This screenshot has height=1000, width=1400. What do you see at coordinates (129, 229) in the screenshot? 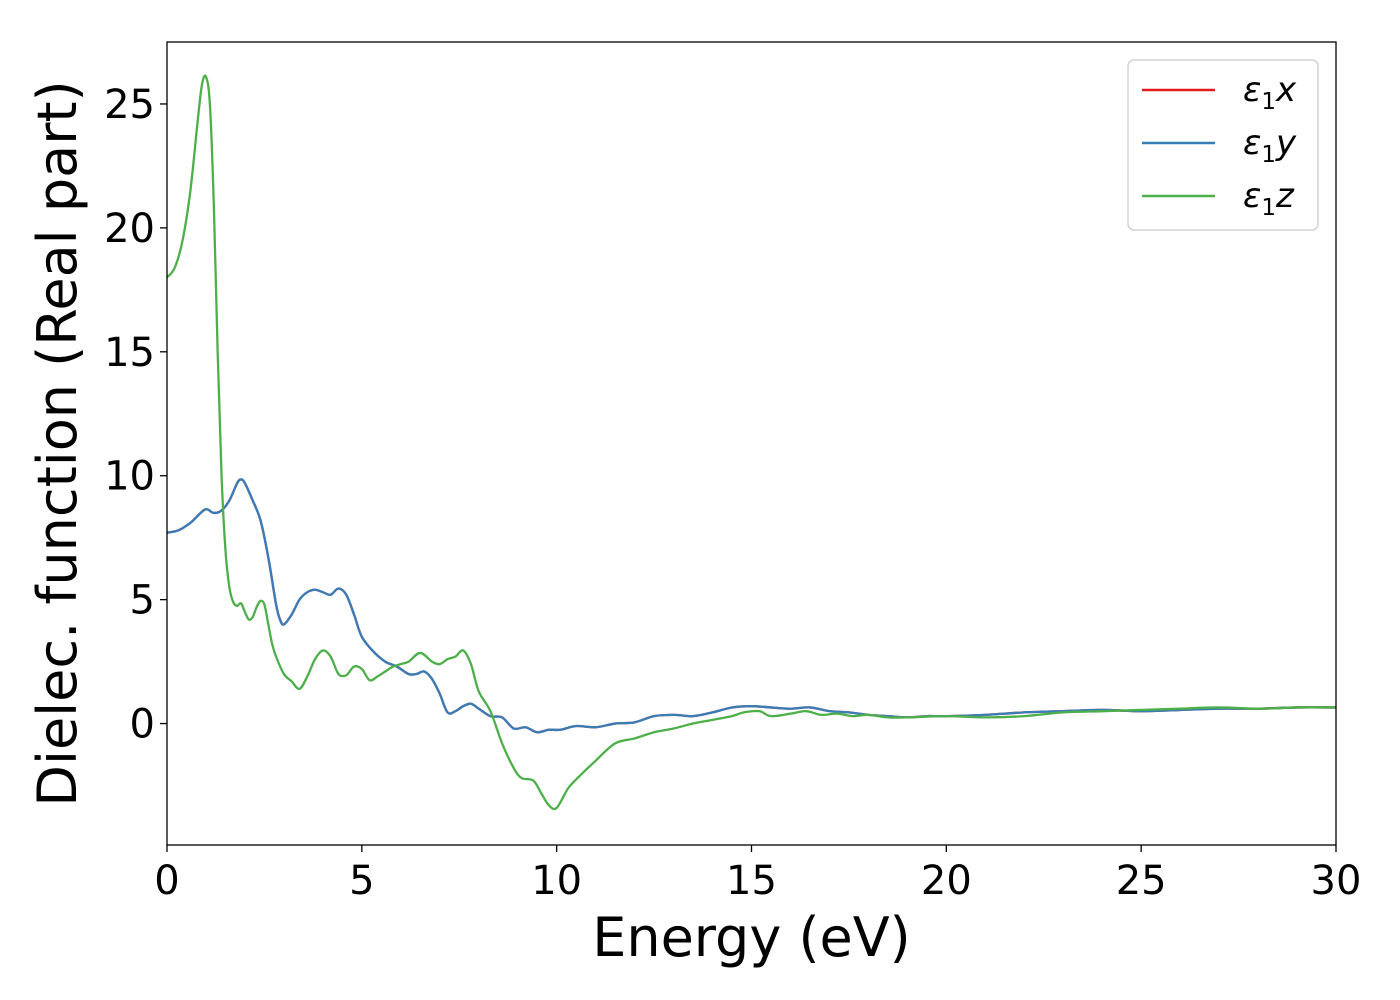
I see `y-tick-label: 20` at bounding box center [129, 229].